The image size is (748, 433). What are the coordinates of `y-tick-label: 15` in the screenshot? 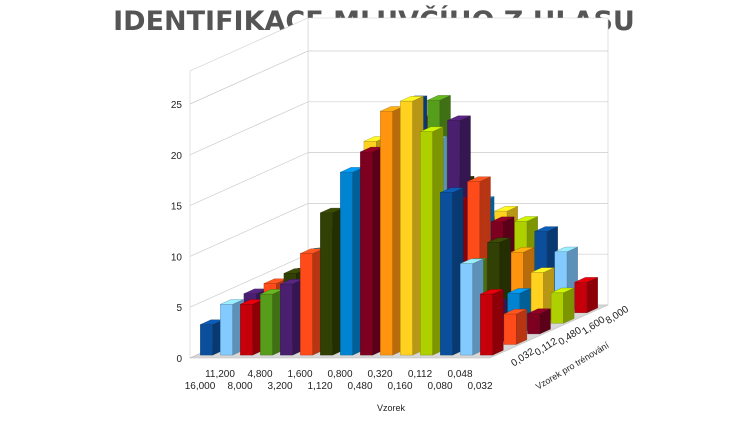 It's located at (177, 207).